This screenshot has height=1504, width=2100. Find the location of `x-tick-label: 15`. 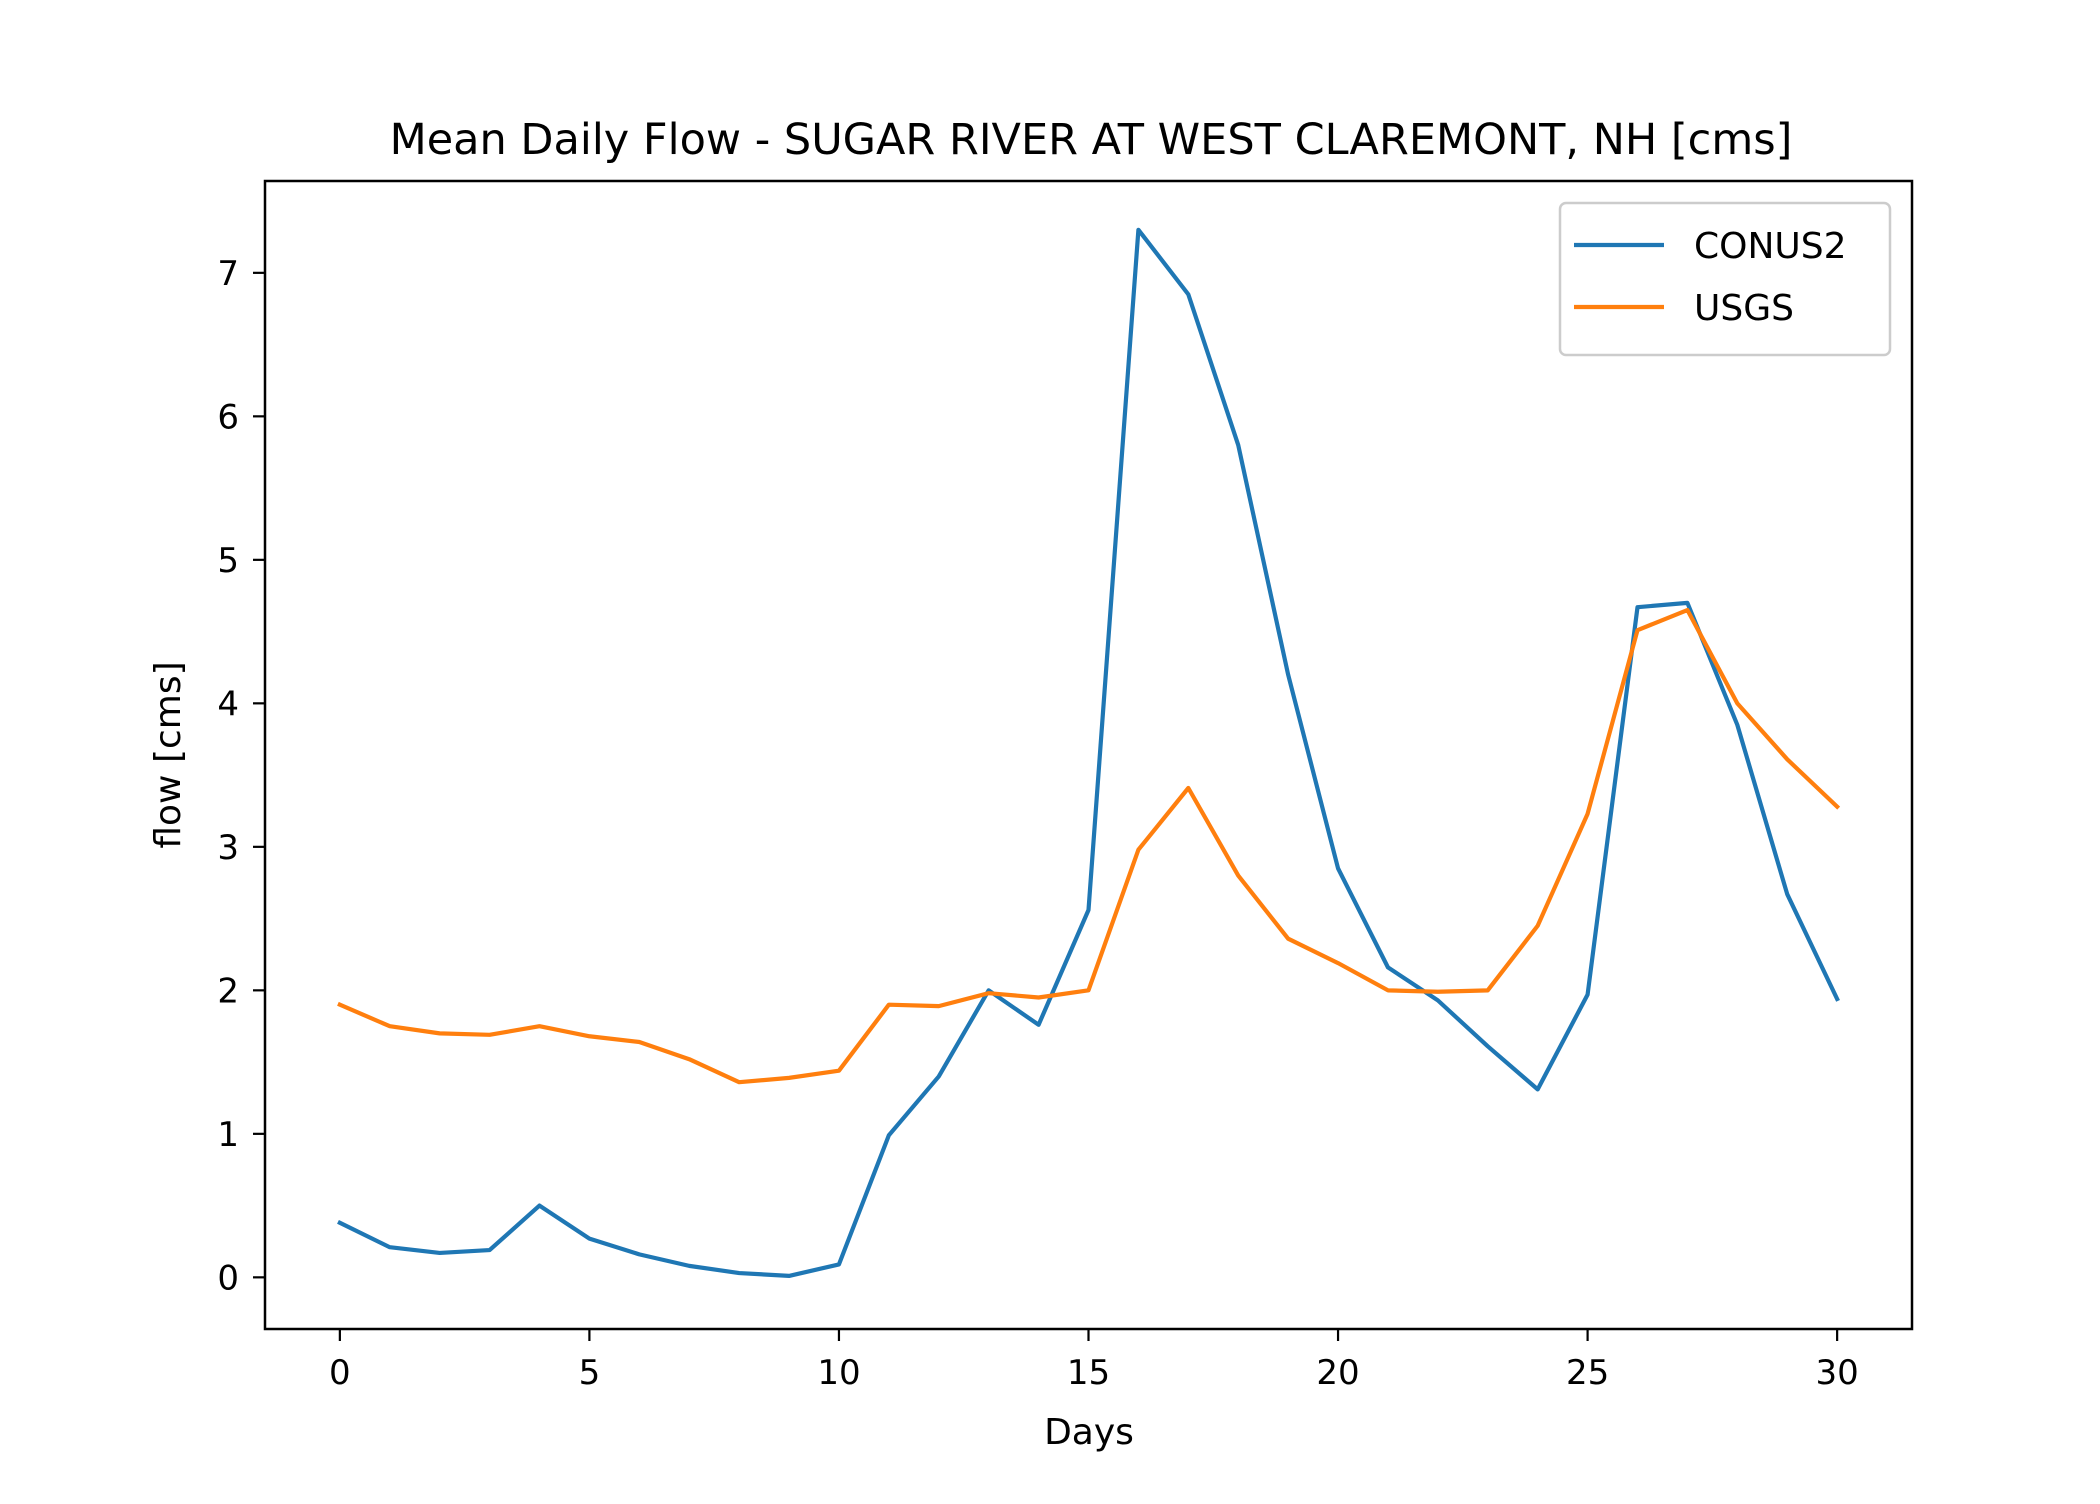

x-tick-label: 15 is located at coordinates (1088, 1373).